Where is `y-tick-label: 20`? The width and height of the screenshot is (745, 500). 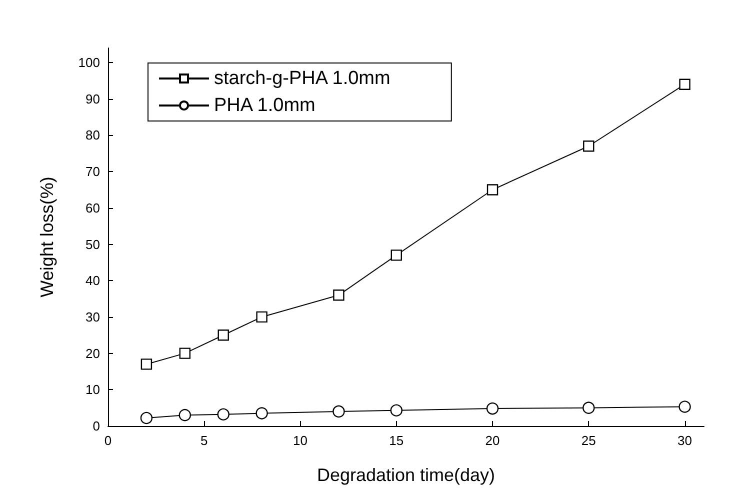
y-tick-label: 20 is located at coordinates (93, 353).